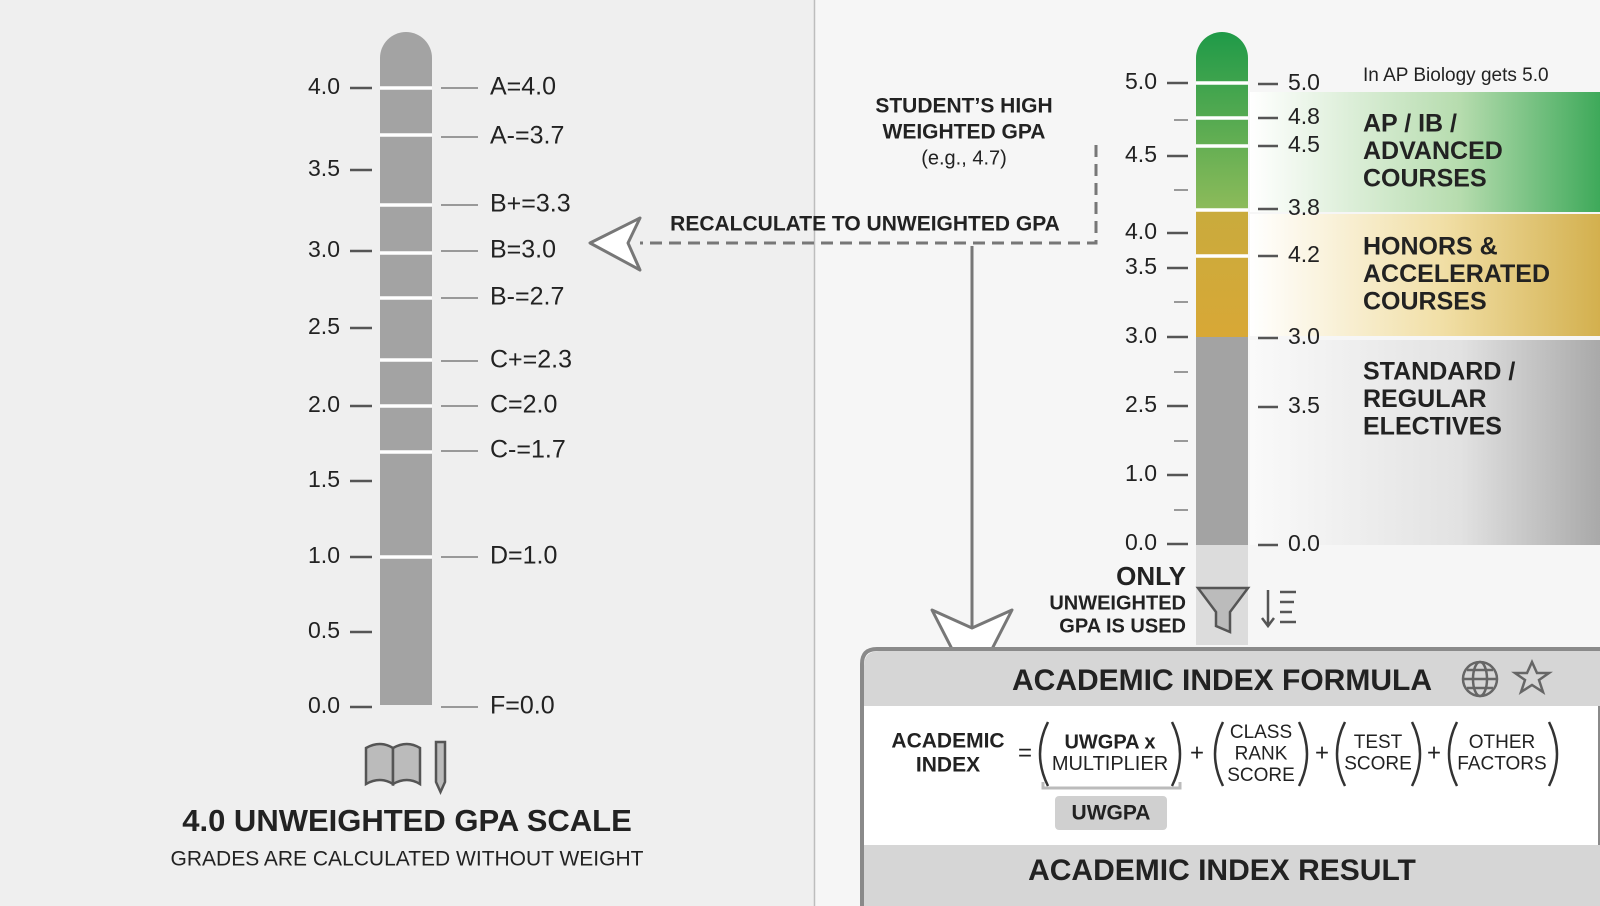 This screenshot has height=906, width=1600. What do you see at coordinates (865, 224) in the screenshot?
I see `arrow-label: RECALCULATE TO UNWEIGHTED GPA` at bounding box center [865, 224].